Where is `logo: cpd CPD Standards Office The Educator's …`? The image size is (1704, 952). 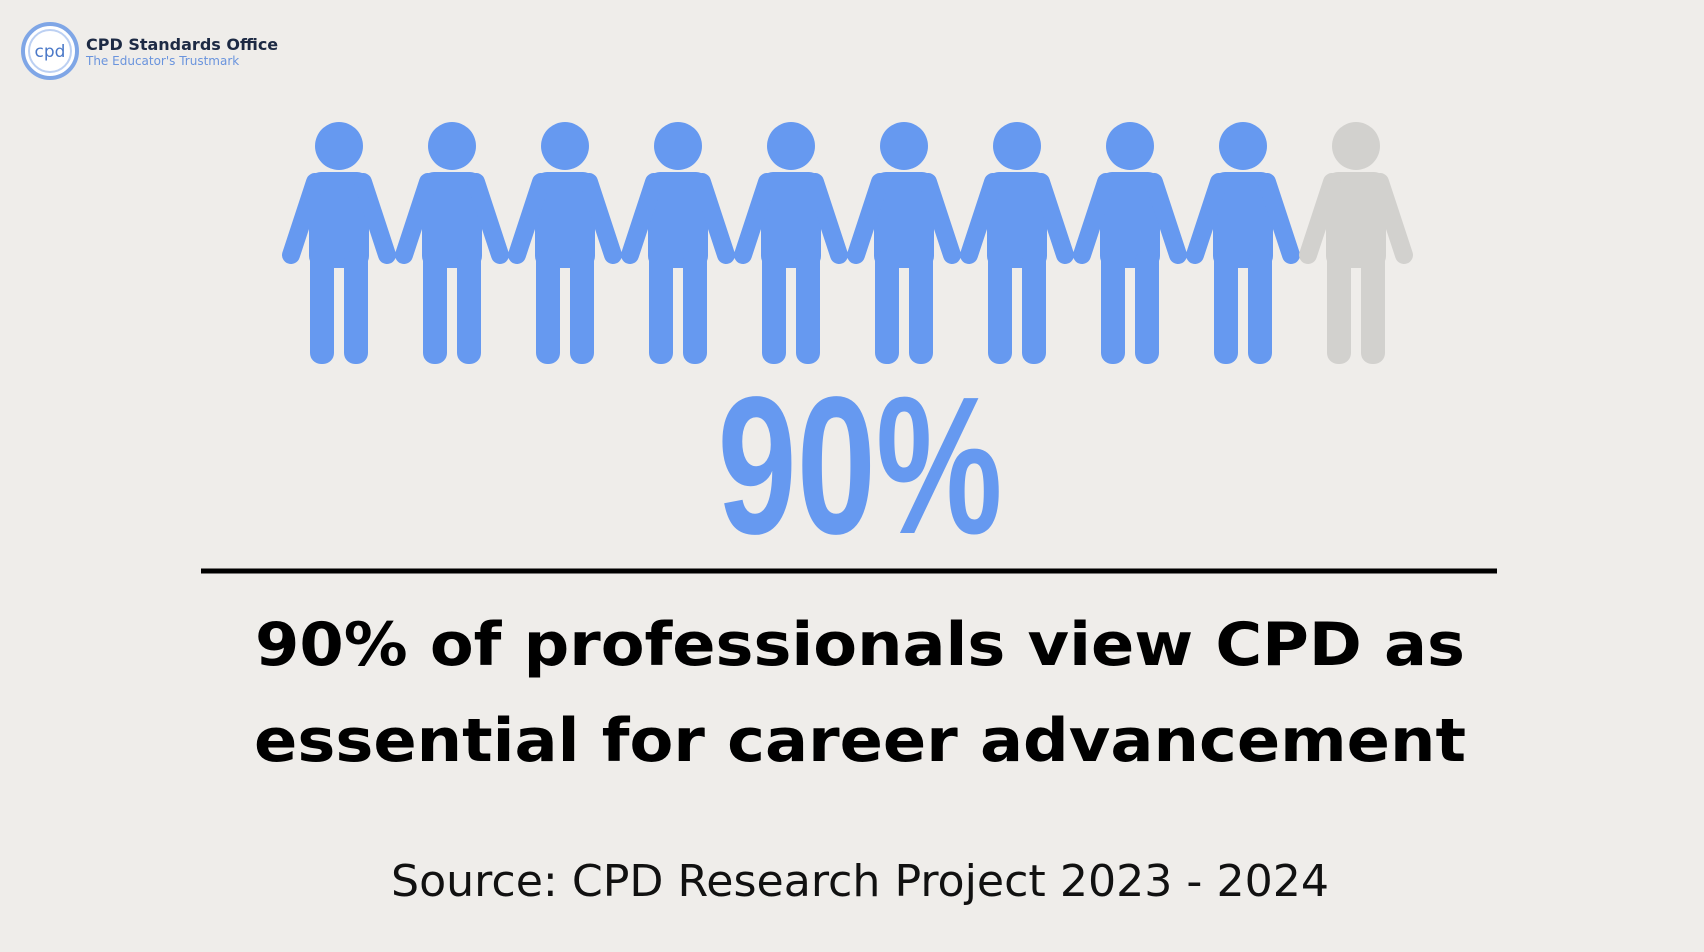
logo: cpd CPD Standards Office The Educator's … is located at coordinates (149, 51).